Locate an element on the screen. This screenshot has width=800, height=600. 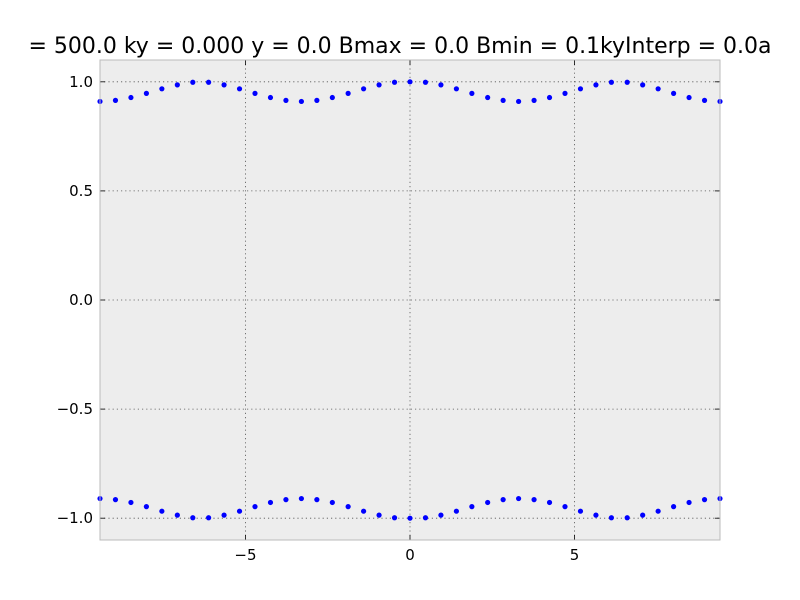
x-tick-label: 5 is located at coordinates (575, 555).